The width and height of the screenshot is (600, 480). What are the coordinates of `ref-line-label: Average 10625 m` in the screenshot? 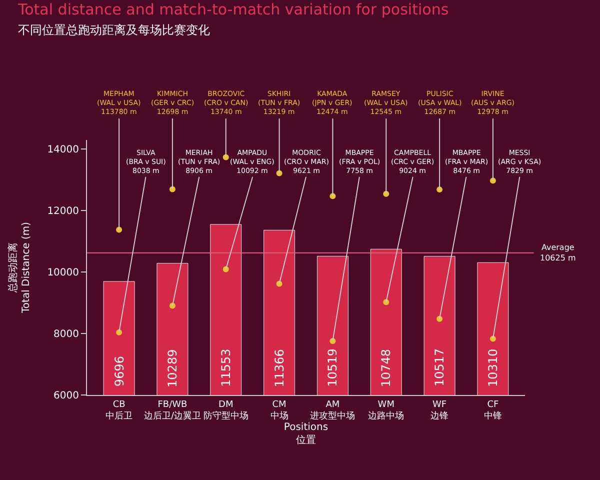 It's located at (558, 252).